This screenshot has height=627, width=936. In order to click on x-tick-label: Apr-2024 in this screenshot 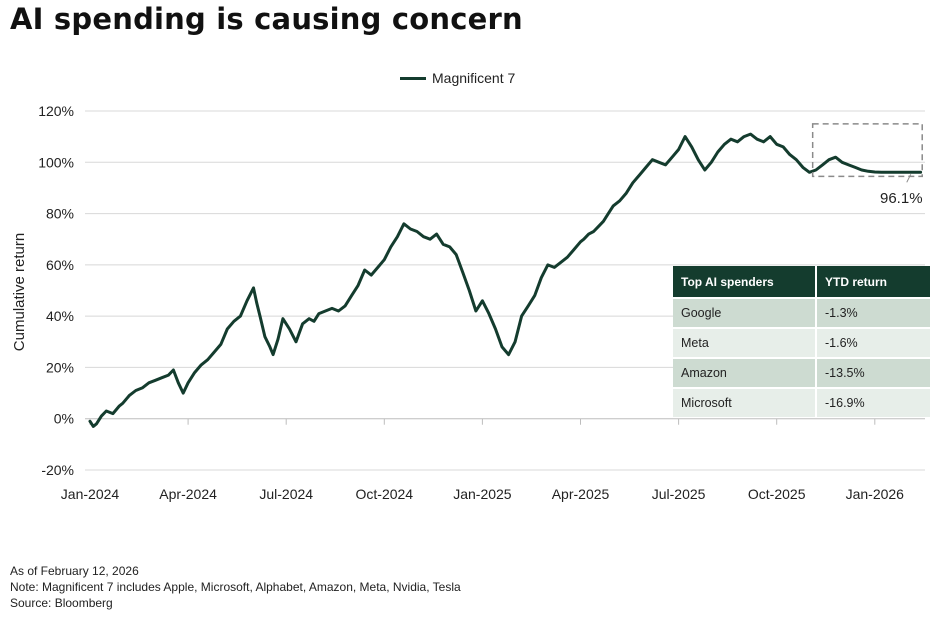, I will do `click(188, 494)`.